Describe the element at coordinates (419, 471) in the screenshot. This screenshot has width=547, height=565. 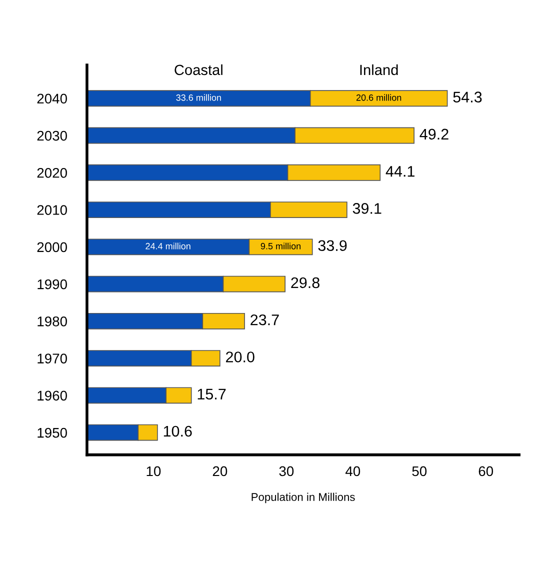
I see `x-tick-label: 50` at that location.